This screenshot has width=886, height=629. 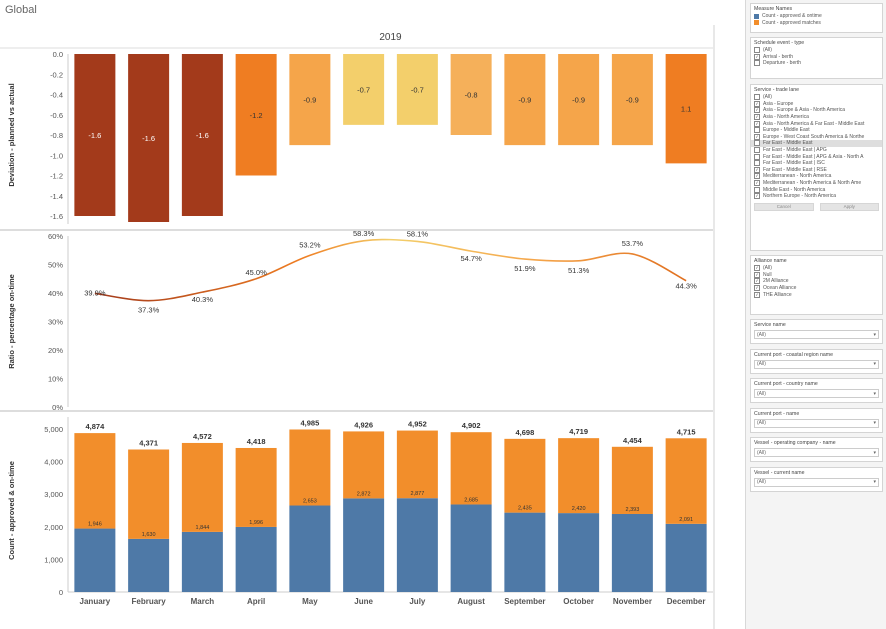 What do you see at coordinates (786, 130) in the screenshot?
I see `filter-option-label: Europe - Middle East` at bounding box center [786, 130].